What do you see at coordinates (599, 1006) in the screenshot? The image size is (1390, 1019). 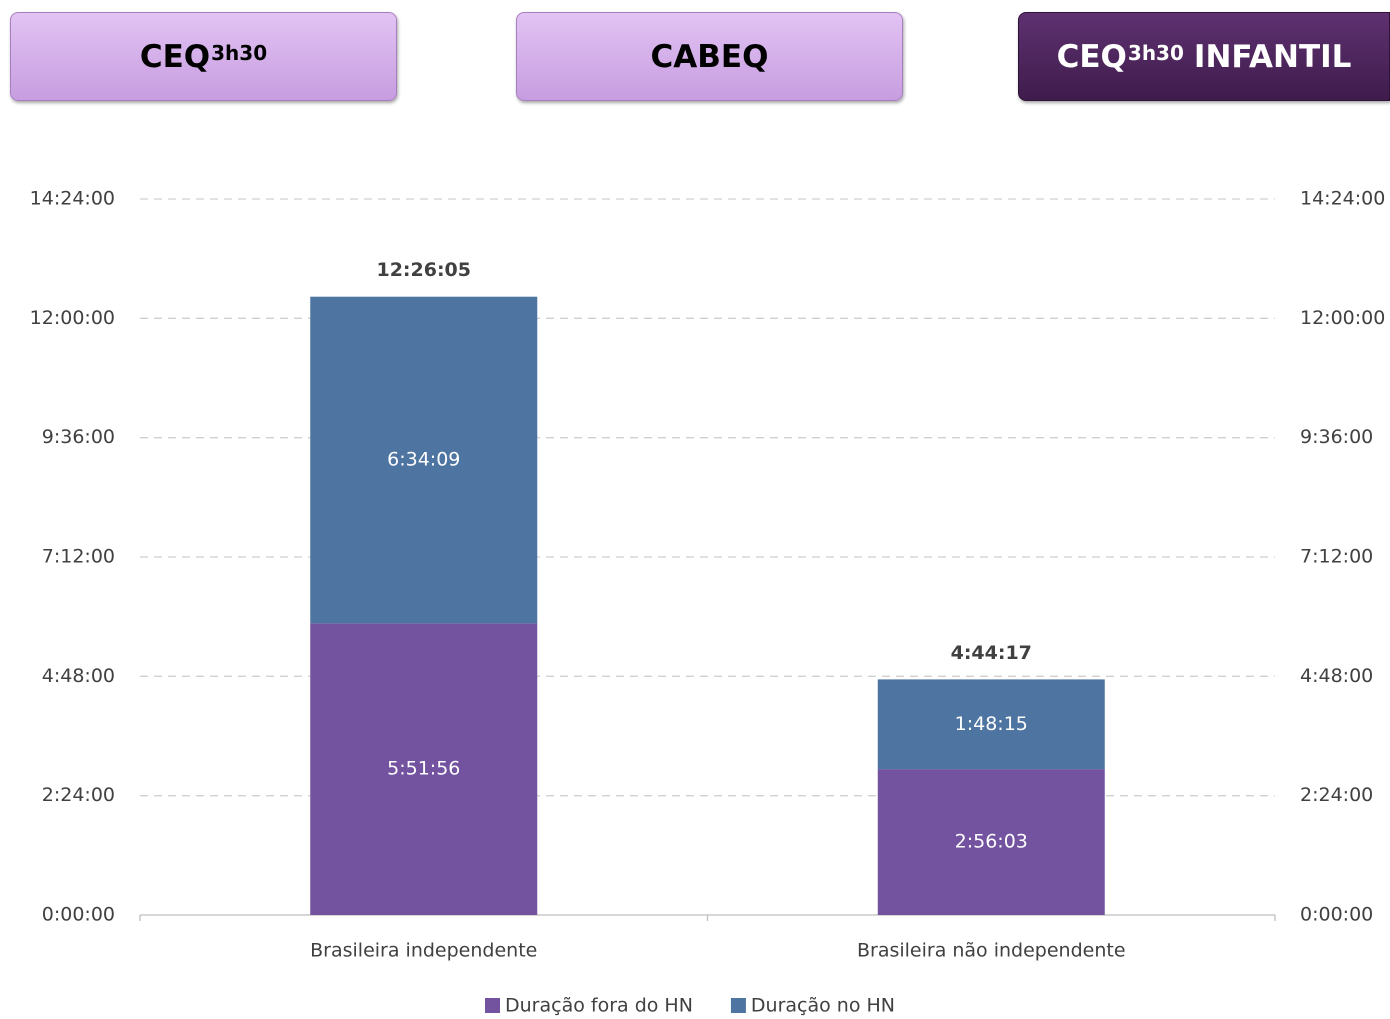 I see `legend-label: Duração fora do HN` at bounding box center [599, 1006].